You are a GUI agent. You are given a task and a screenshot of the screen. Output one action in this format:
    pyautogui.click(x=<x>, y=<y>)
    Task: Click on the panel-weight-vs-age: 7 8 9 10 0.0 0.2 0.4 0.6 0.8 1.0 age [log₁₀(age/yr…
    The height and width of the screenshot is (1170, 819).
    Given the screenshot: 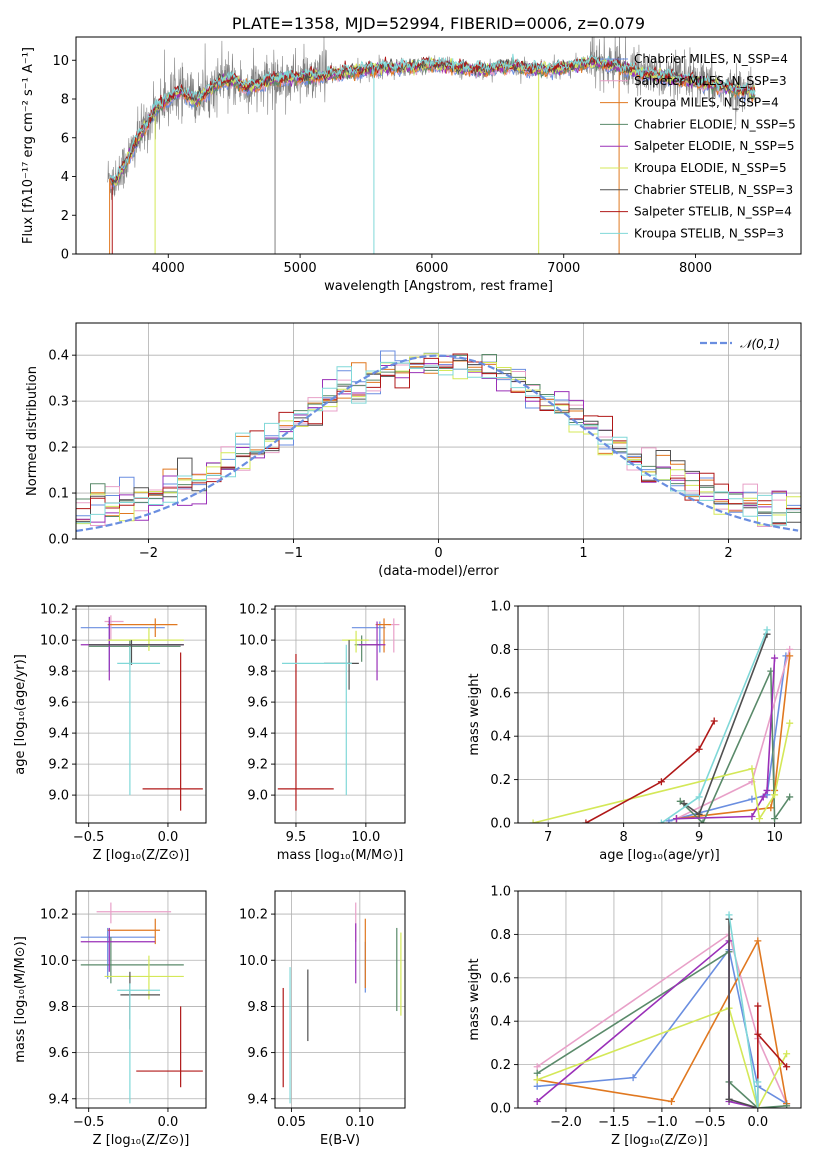 What is the action you would take?
    pyautogui.click(x=634, y=731)
    